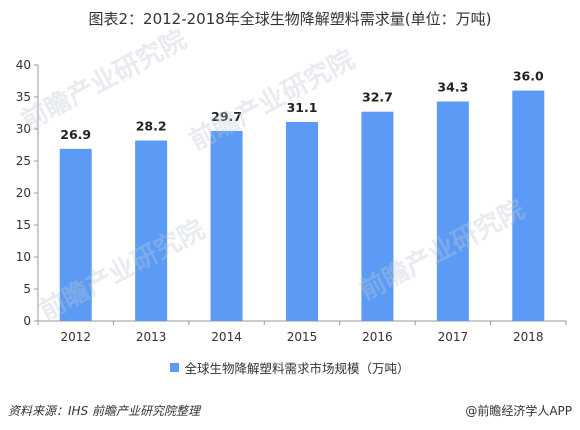 The width and height of the screenshot is (580, 430). I want to click on y-tick-label: 5, so click(27, 289).